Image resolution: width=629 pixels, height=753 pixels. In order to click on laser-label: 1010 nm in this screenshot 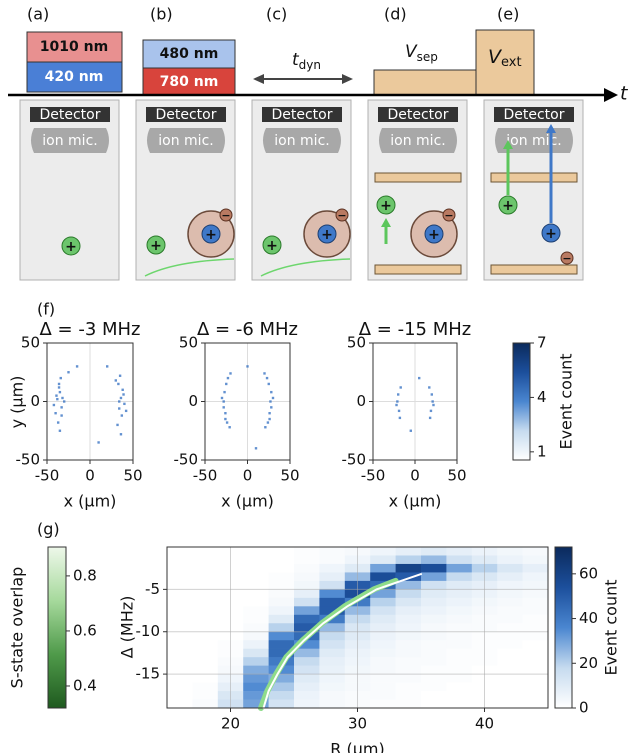, I will do `click(74, 47)`.